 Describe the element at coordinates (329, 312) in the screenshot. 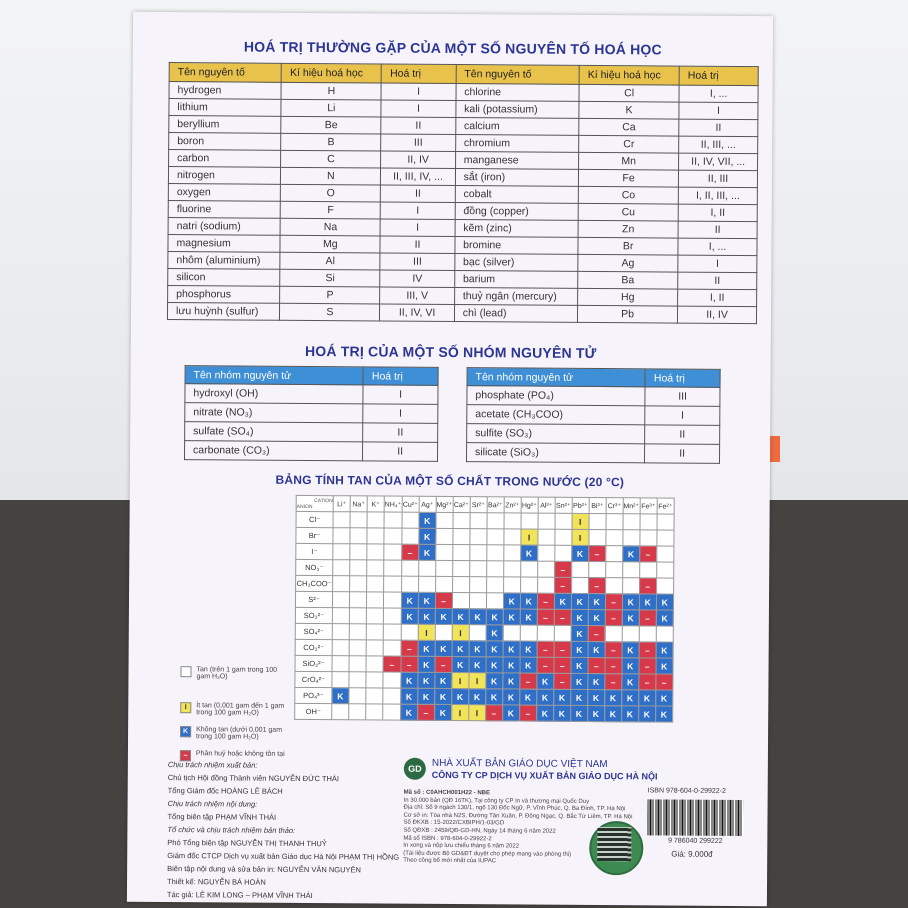

I see `element-symbol: S` at that location.